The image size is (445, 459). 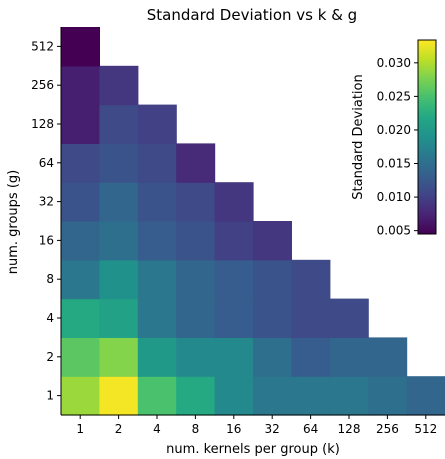 What do you see at coordinates (13, 222) in the screenshot?
I see `y-axis-label: num. groups (g)` at bounding box center [13, 222].